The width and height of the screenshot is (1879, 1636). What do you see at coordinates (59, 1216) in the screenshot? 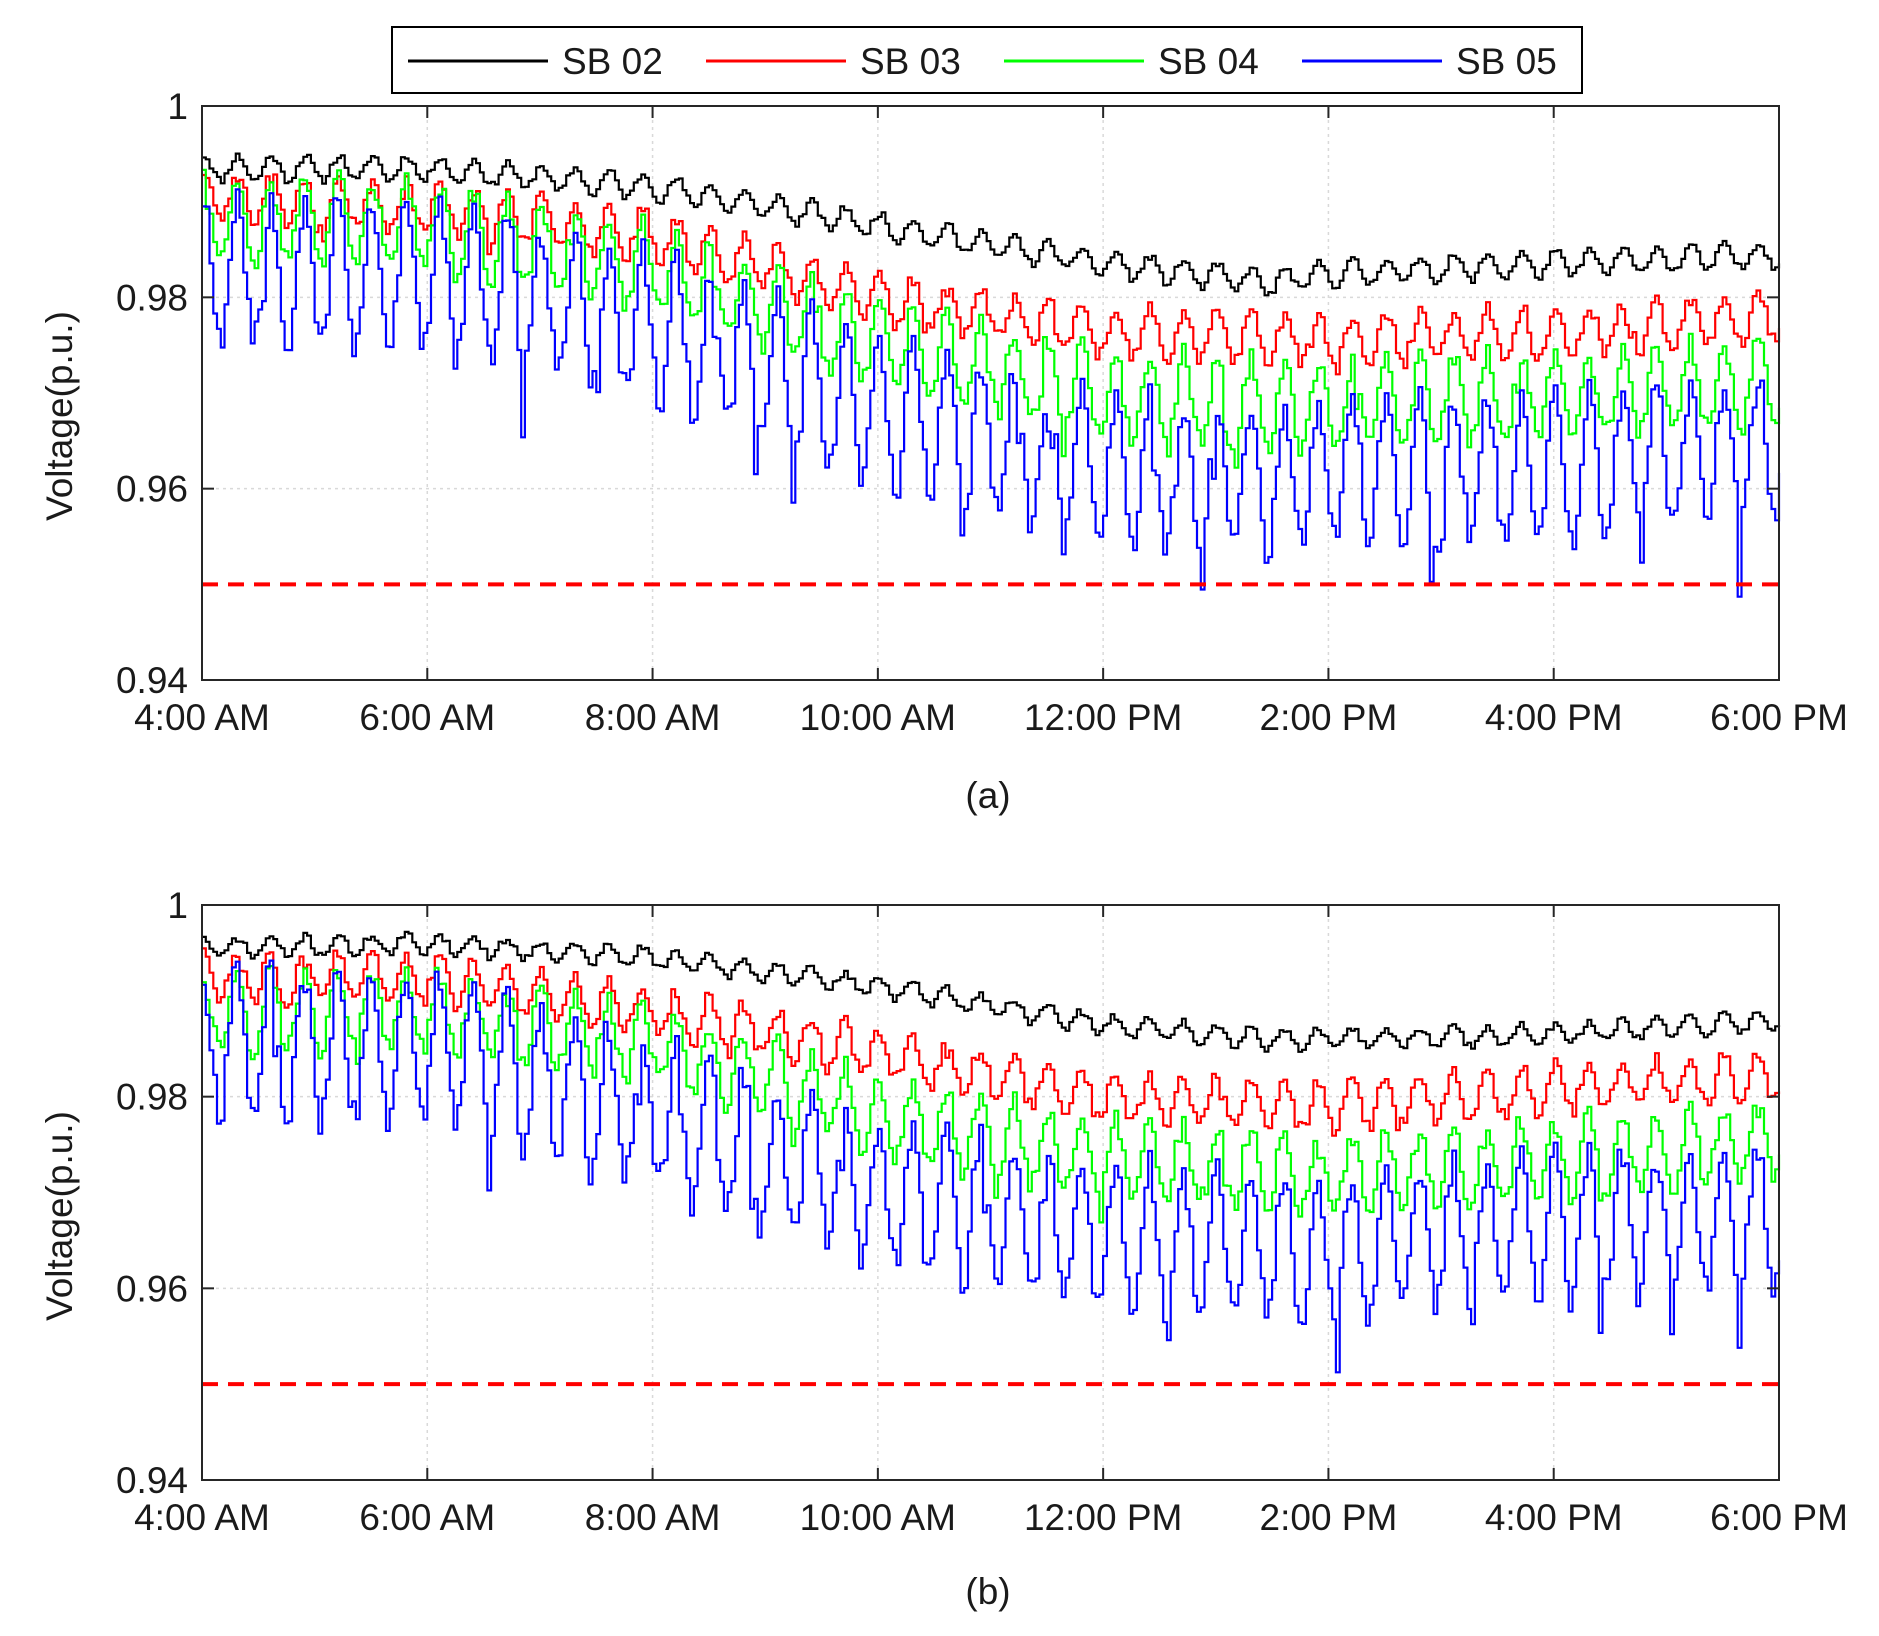
I see `y-axis-label-b: Voltage(p.u.)` at bounding box center [59, 1216].